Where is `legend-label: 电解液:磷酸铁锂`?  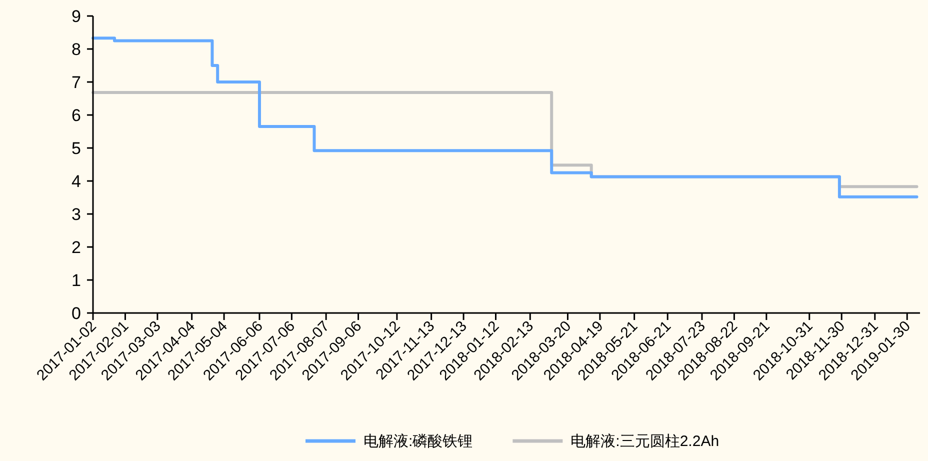 legend-label: 电解液:磷酸铁锂 is located at coordinates (418, 441).